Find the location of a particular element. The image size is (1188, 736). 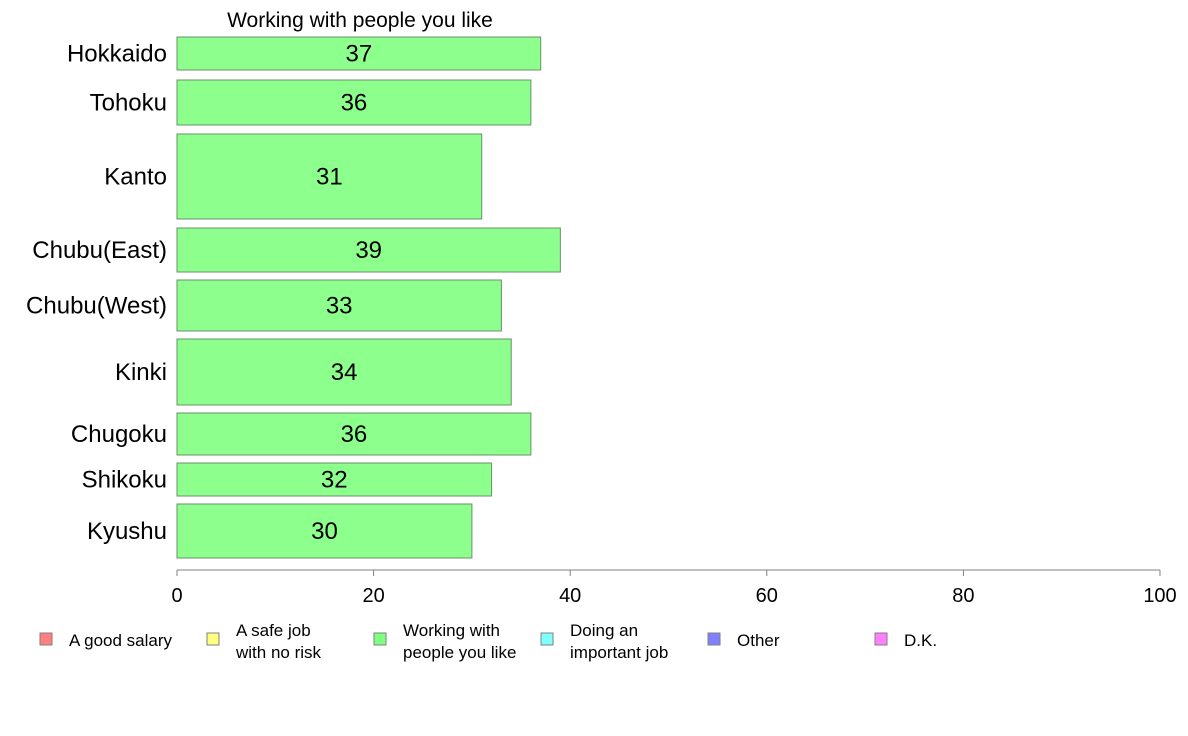

data-label-kyushu: 30 is located at coordinates (324, 531).